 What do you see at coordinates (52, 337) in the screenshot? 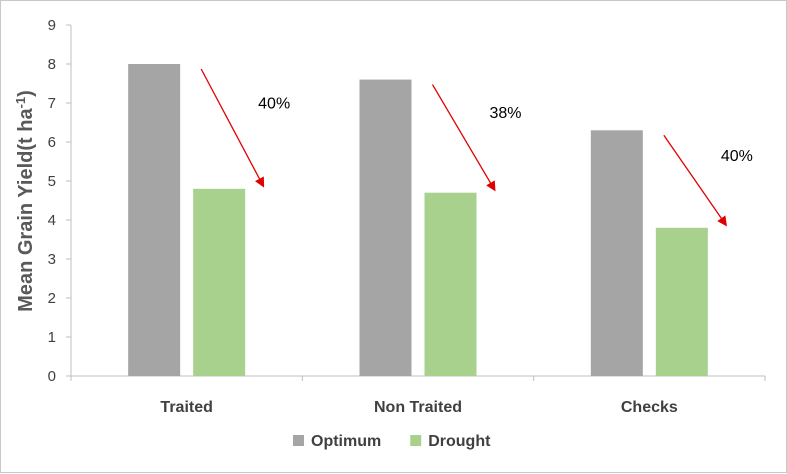
I see `y-tick-label: 1` at bounding box center [52, 337].